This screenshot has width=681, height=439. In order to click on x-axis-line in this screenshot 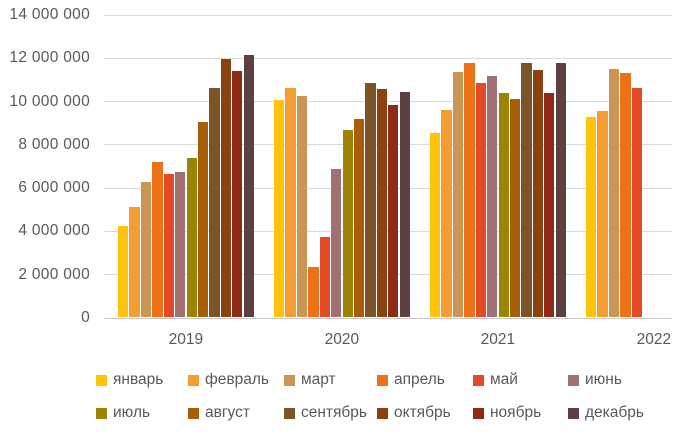, I will do `click(388, 318)`.